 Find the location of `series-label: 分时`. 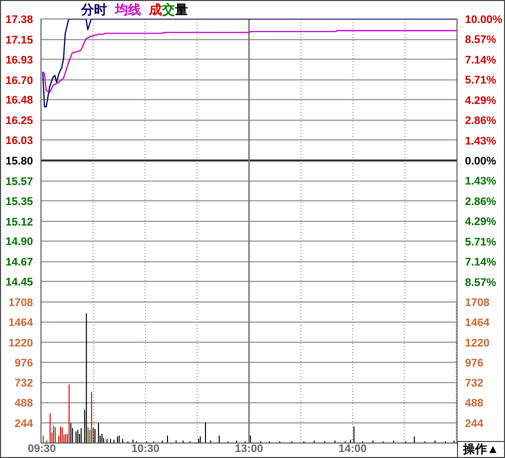

series-label: 分时 is located at coordinates (94, 9).